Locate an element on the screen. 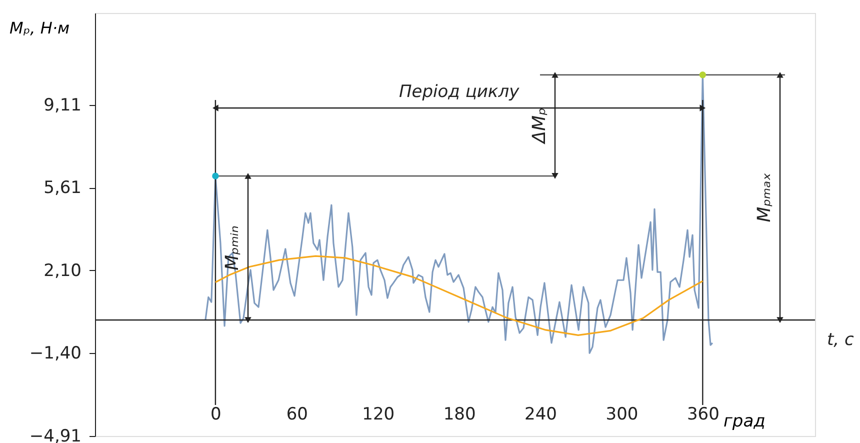  x-tick-label: 180 is located at coordinates (459, 414).